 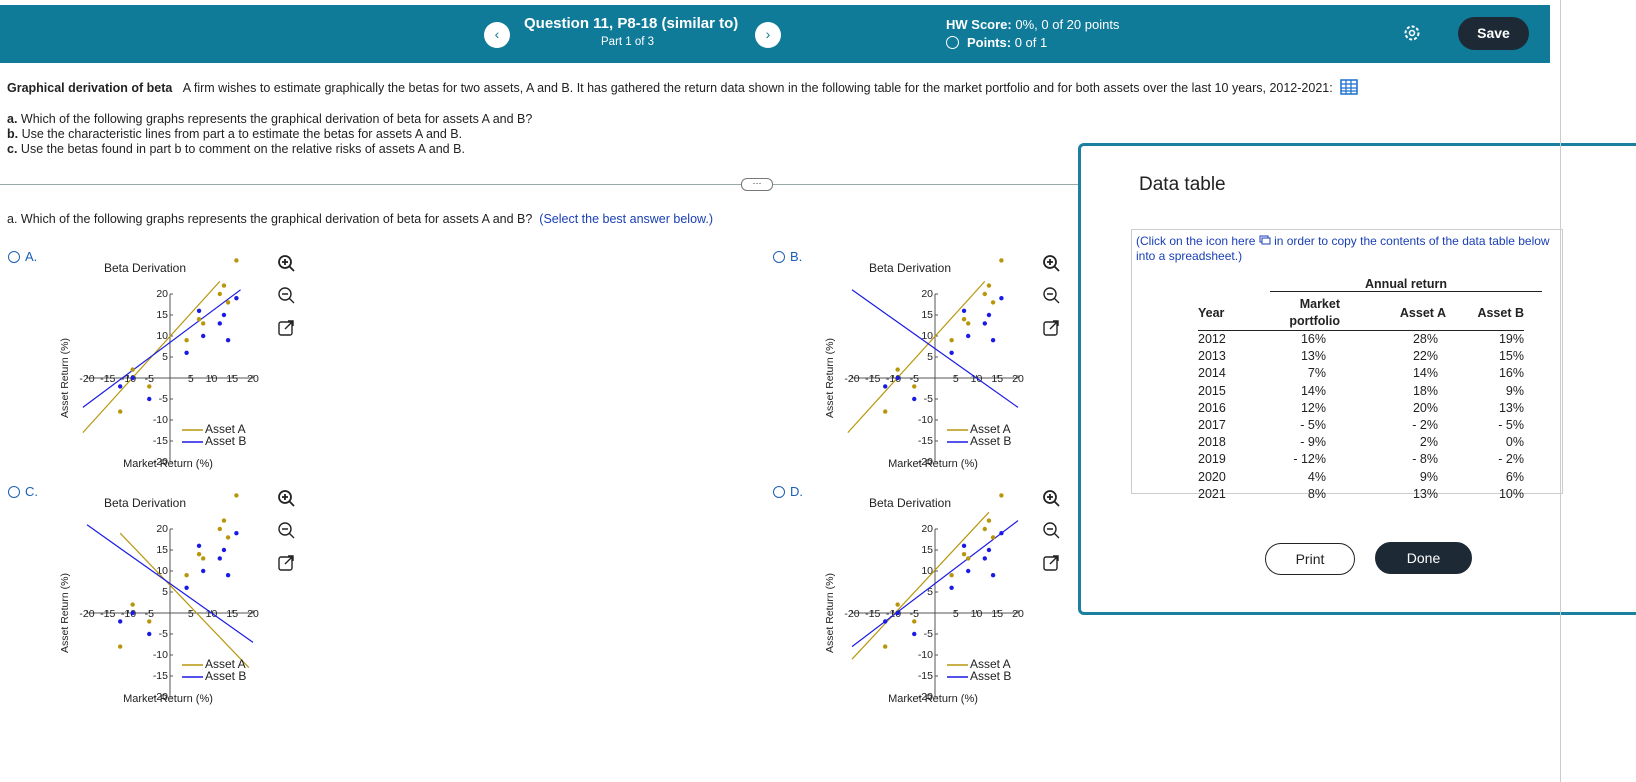 I want to click on note-end2: into a spreadsheet.), so click(x=1189, y=256).